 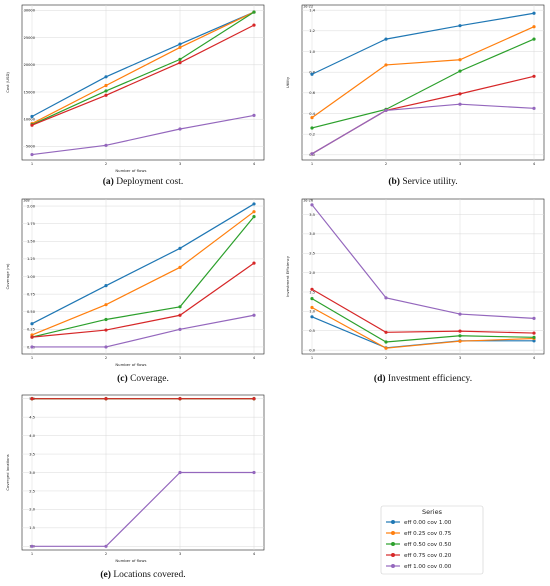 What do you see at coordinates (32, 510) in the screenshot?
I see `y-tick-label: 2.0` at bounding box center [32, 510].